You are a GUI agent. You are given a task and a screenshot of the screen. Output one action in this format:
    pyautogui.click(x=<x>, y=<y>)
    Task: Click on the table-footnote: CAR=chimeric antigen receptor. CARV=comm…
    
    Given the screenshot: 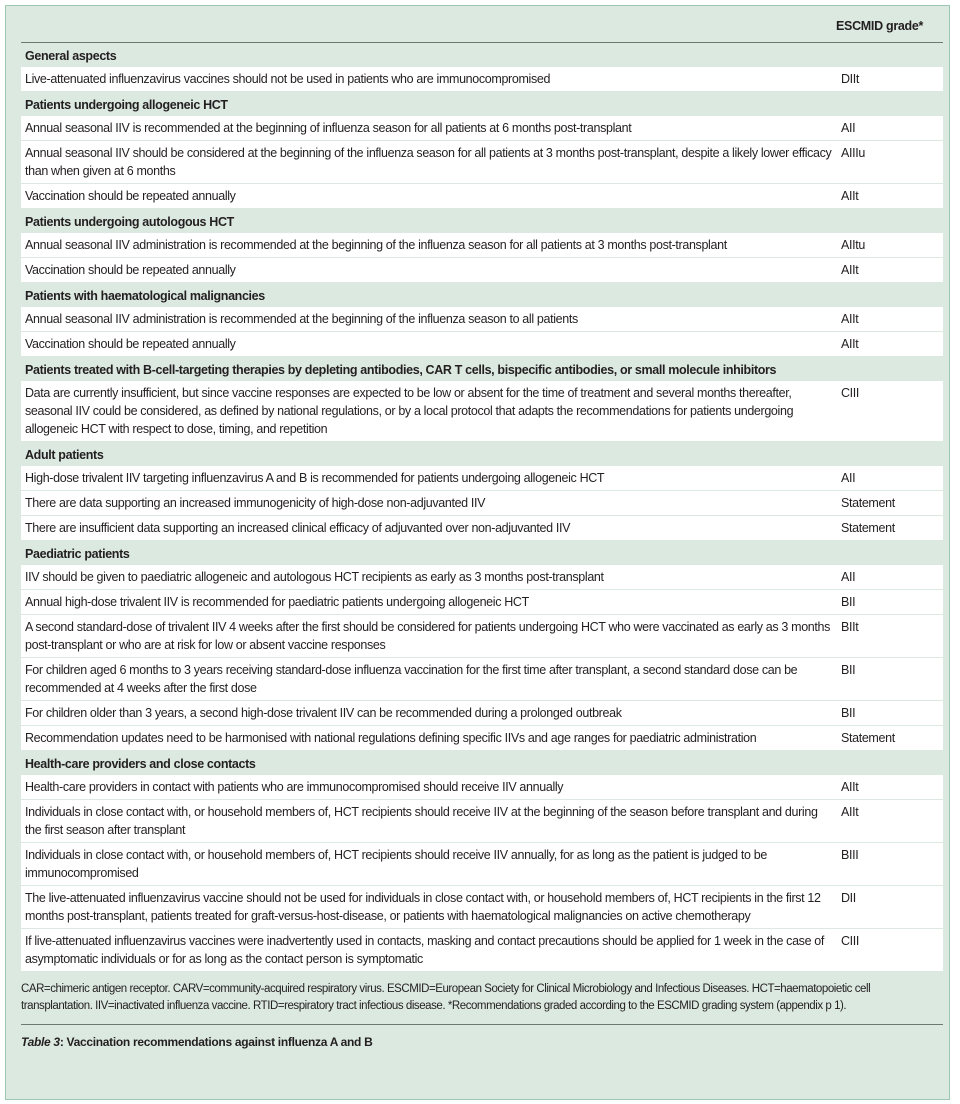 What is the action you would take?
    pyautogui.click(x=482, y=1003)
    